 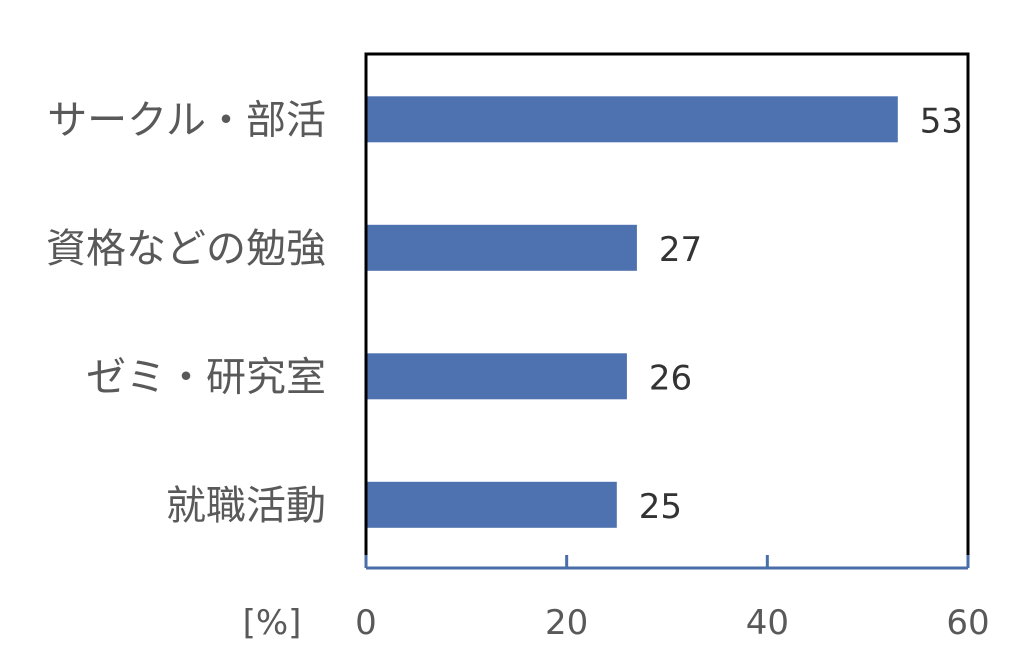 What do you see at coordinates (186, 120) in the screenshot?
I see `category-label-0: サークル・部活` at bounding box center [186, 120].